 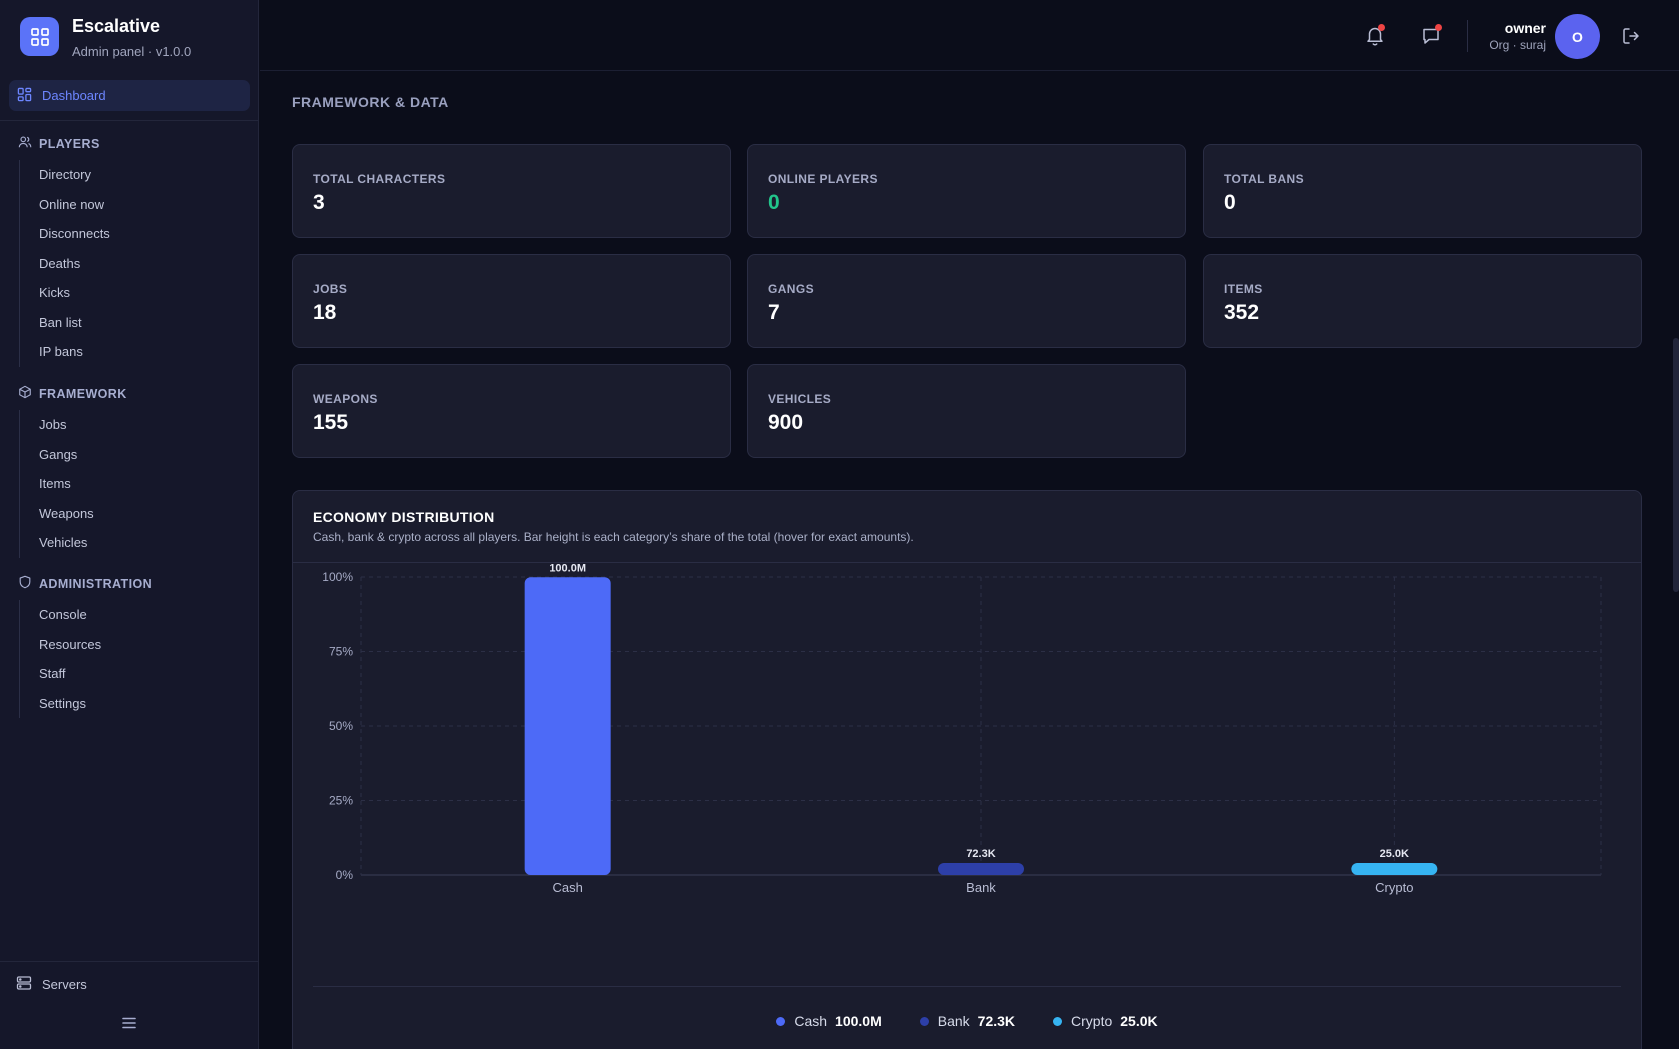 What do you see at coordinates (51, 984) in the screenshot?
I see `sidebar-item-servers: Servers` at bounding box center [51, 984].